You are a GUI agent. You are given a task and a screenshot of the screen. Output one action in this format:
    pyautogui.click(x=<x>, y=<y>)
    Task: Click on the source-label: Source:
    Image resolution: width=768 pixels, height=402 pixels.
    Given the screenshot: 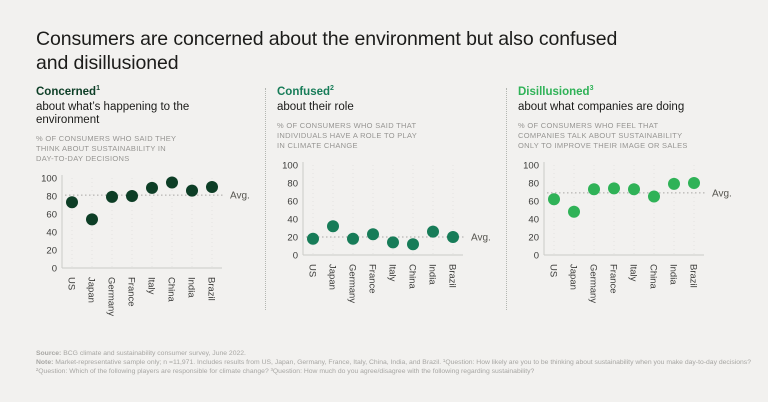 What is the action you would take?
    pyautogui.click(x=49, y=353)
    